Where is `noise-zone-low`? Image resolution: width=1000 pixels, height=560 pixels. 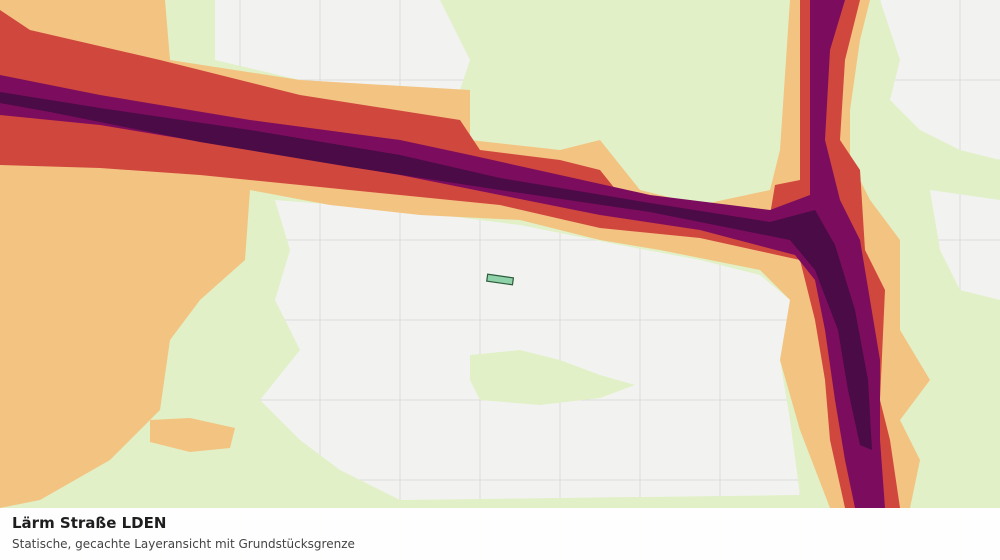
noise-zone-low is located at coordinates (552, 377).